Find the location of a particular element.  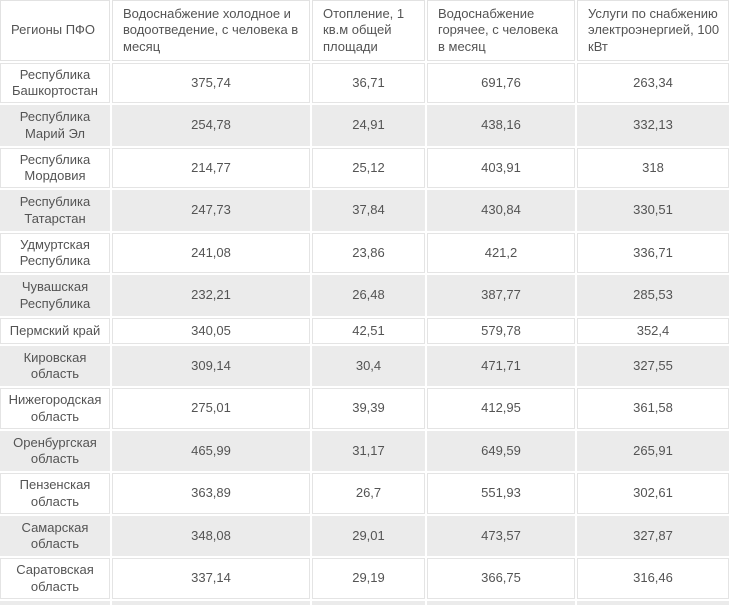

value-cell: 316,46 is located at coordinates (653, 578).